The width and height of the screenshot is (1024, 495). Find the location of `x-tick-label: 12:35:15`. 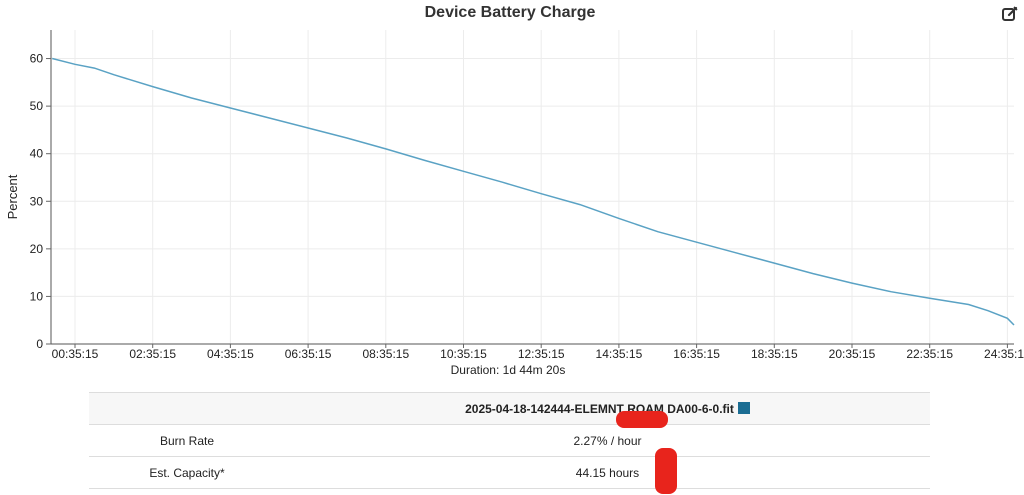

x-tick-label: 12:35:15 is located at coordinates (541, 354).